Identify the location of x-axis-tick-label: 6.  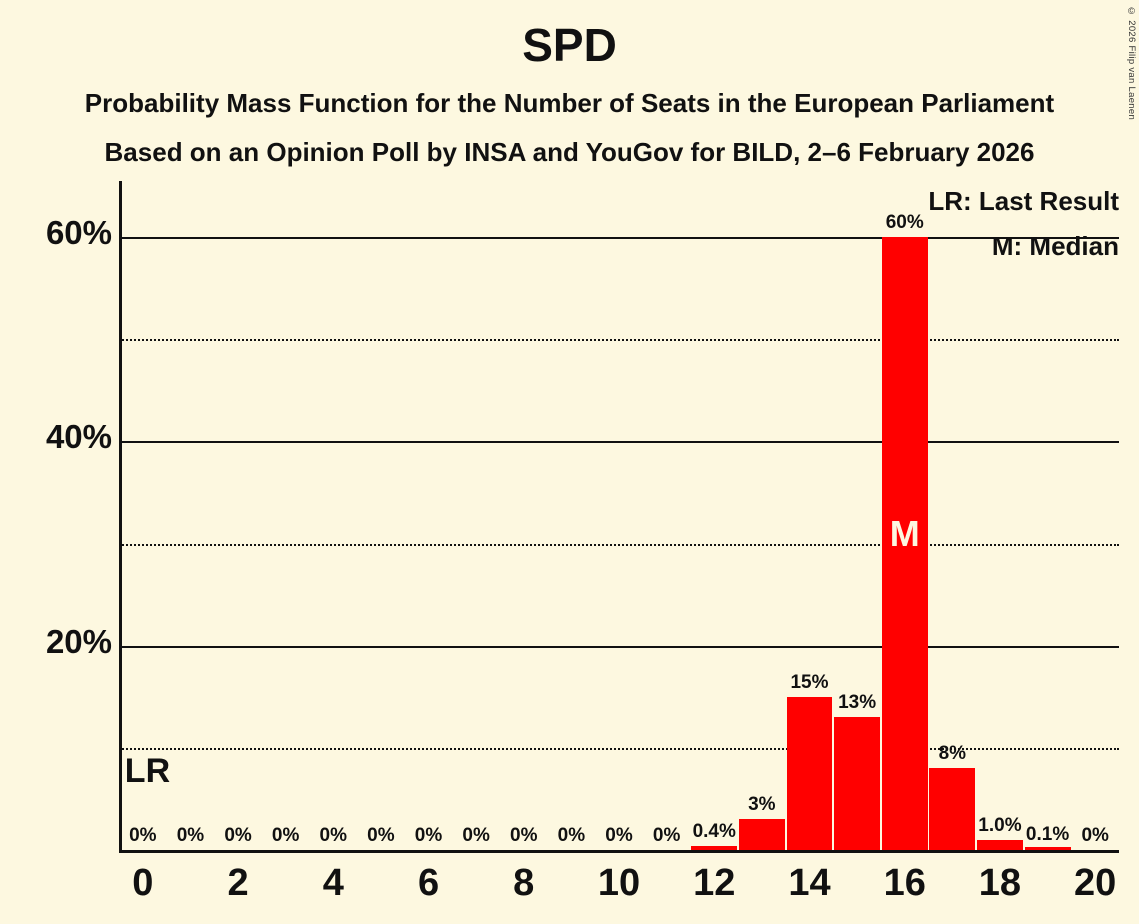
(428, 883).